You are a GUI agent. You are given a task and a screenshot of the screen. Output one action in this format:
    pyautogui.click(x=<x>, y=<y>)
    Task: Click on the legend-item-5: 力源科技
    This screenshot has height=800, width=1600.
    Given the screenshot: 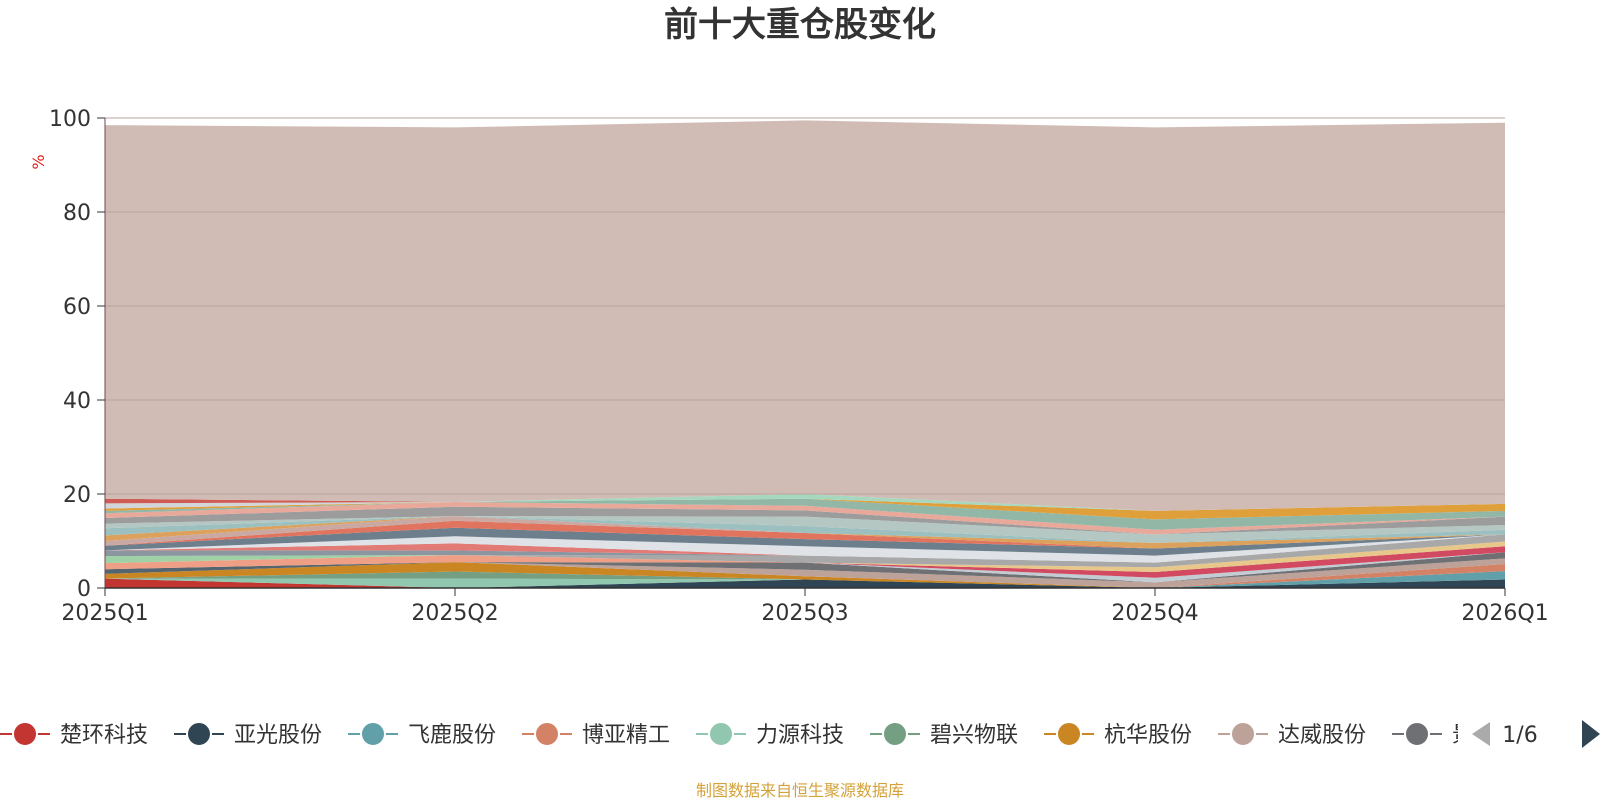 What is the action you would take?
    pyautogui.click(x=770, y=734)
    